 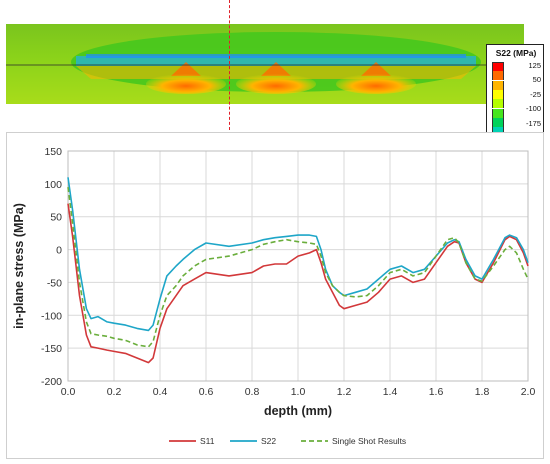 What do you see at coordinates (516, 53) in the screenshot?
I see `colorbar-title: S22 (MPa)` at bounding box center [516, 53].